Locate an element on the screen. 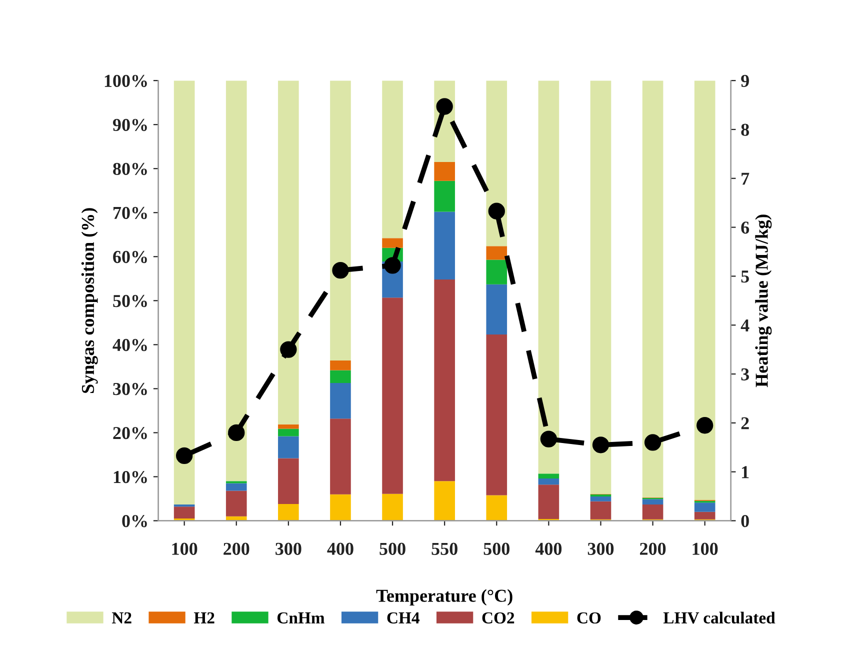  legend-label: H2 is located at coordinates (204, 618).